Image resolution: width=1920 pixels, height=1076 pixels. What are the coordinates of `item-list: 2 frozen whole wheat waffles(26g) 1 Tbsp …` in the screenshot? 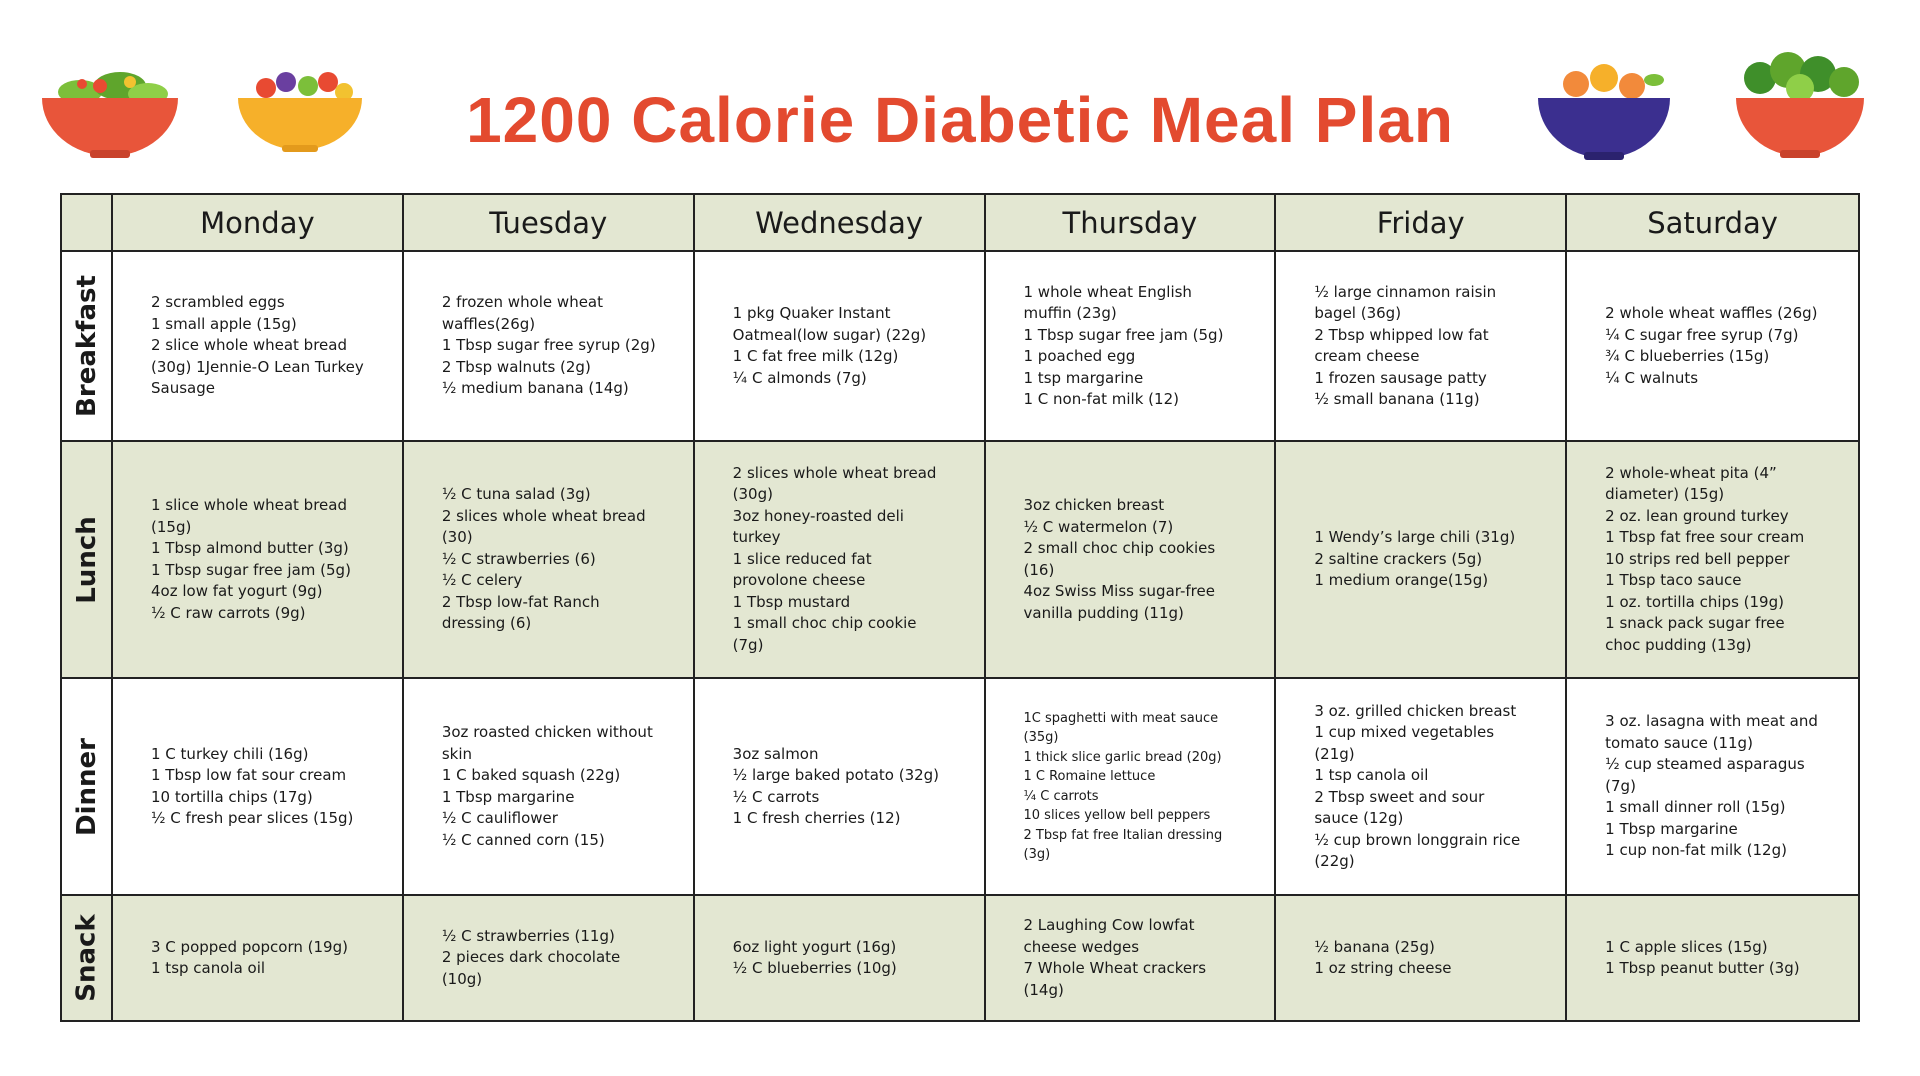 It's located at (549, 346).